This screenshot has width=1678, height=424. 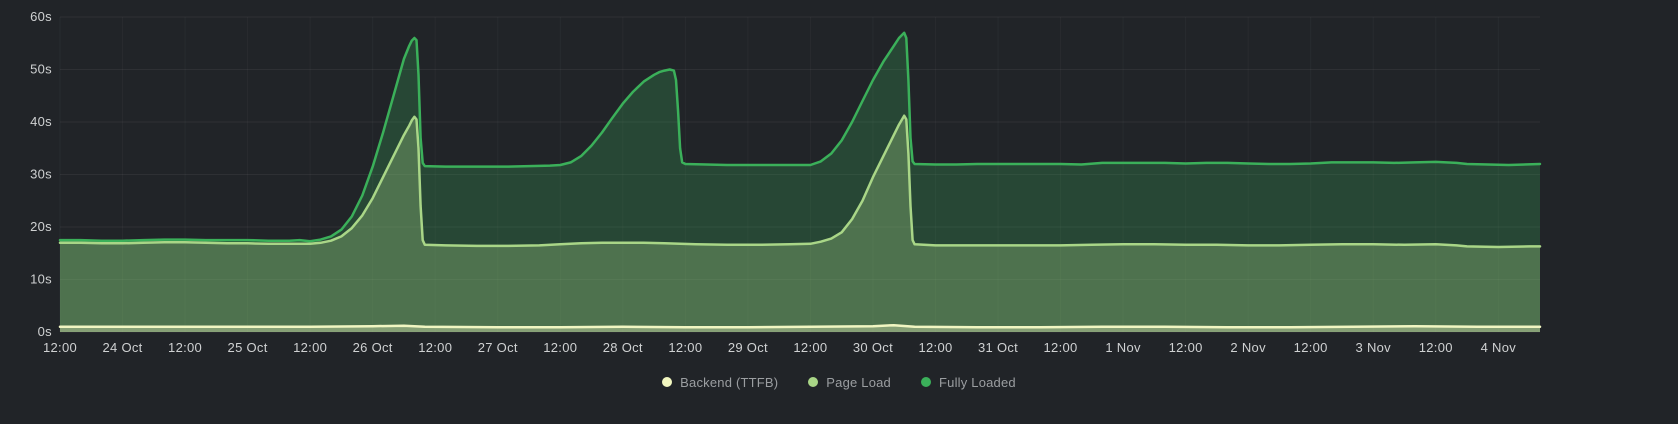 What do you see at coordinates (41, 279) in the screenshot?
I see `y-axis-tick-label: 10s` at bounding box center [41, 279].